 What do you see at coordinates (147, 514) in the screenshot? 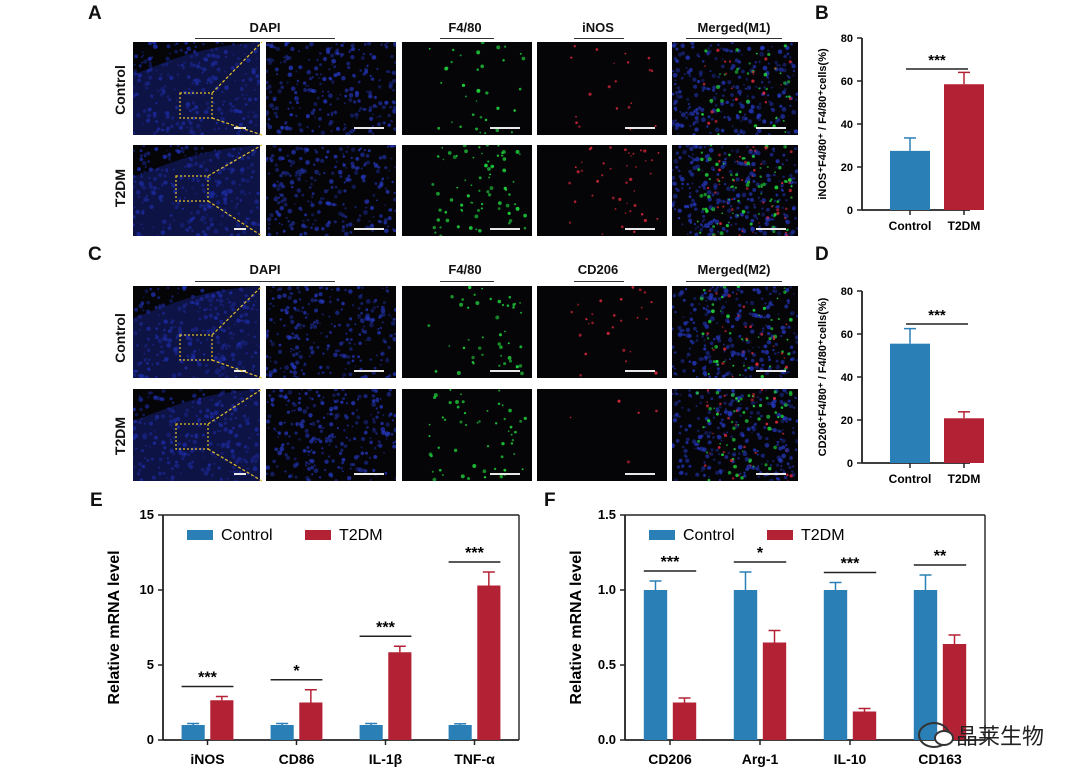
I see `y-tick-label: 15` at bounding box center [147, 514].